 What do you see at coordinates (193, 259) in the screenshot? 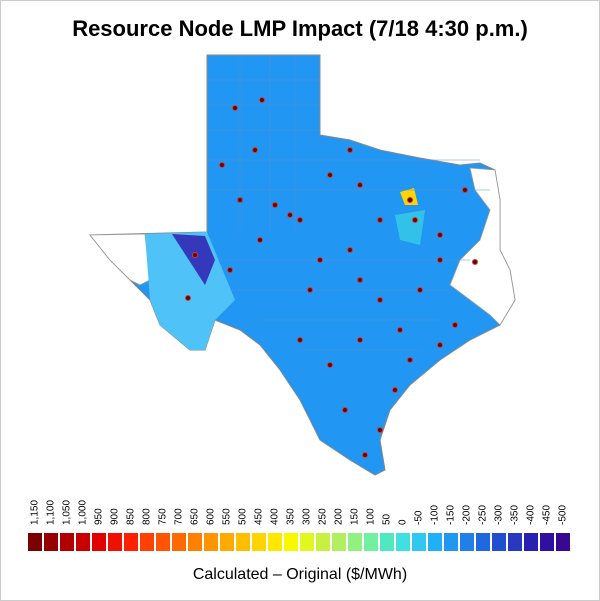
I see `hotspot-west` at bounding box center [193, 259].